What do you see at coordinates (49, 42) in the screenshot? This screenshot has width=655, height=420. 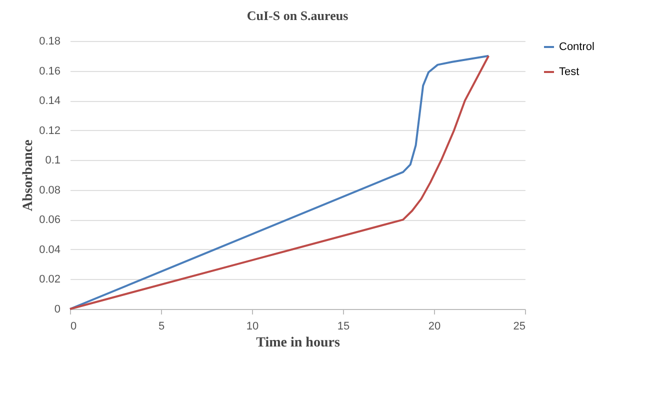 I see `y-tick-label: 0.18` at bounding box center [49, 42].